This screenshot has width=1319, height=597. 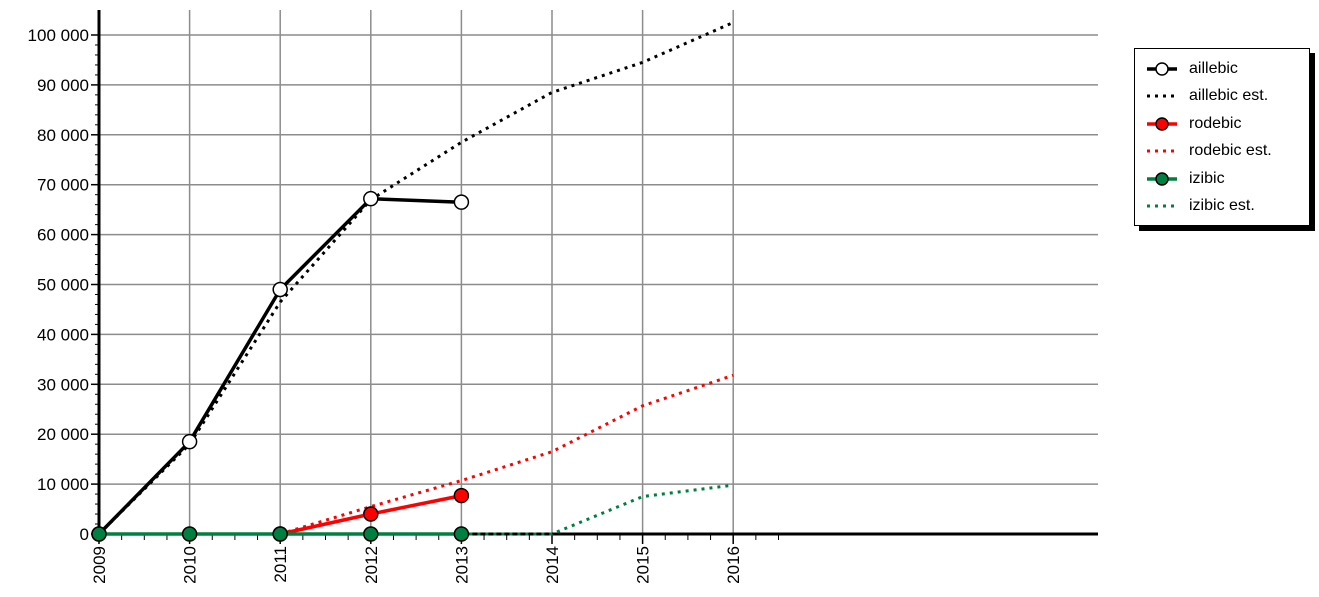 What do you see at coordinates (63, 384) in the screenshot?
I see `y-tick-label: 30 000` at bounding box center [63, 384].